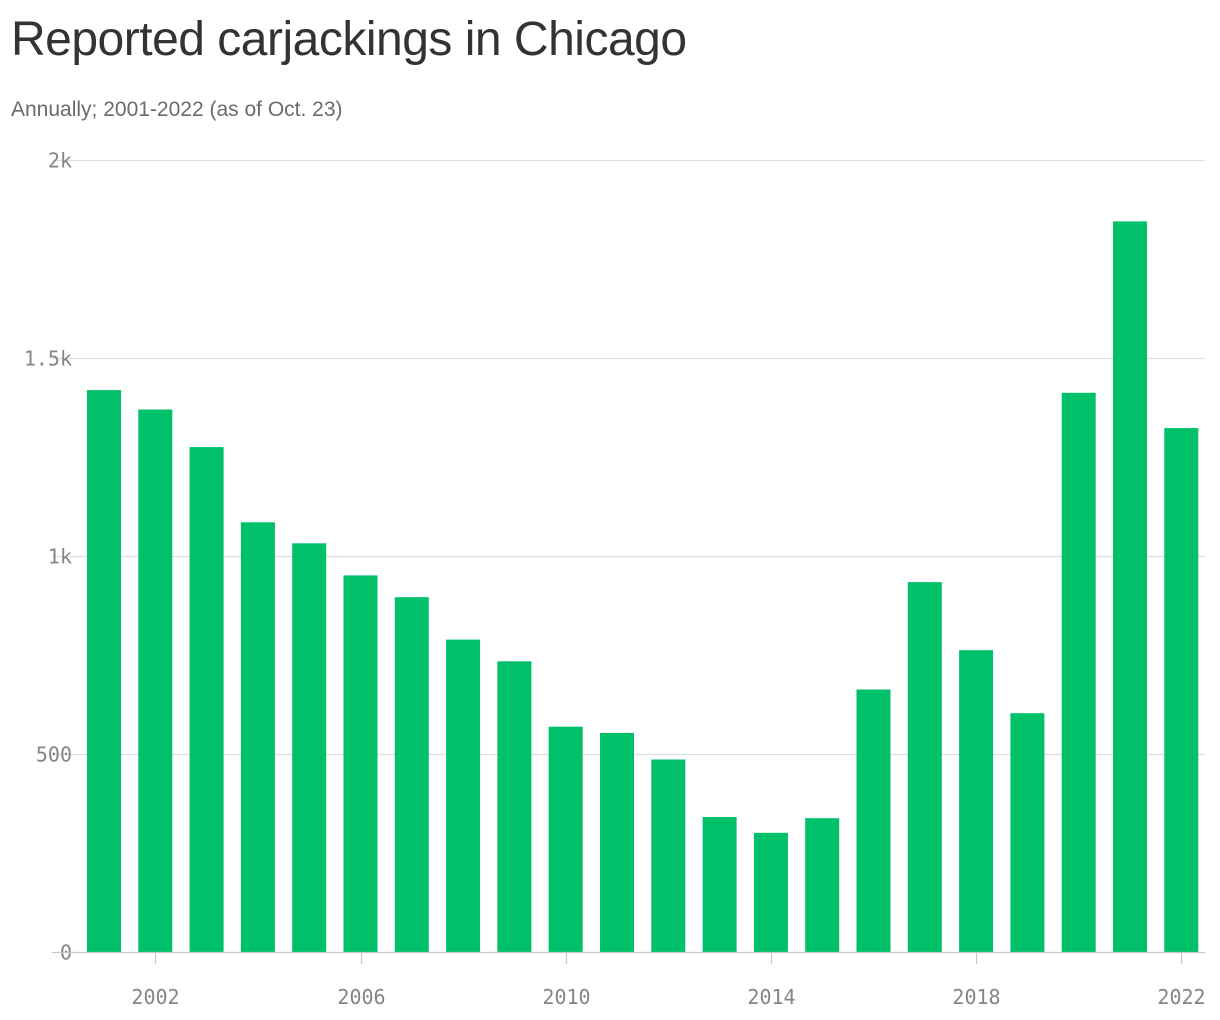 This screenshot has width=1220, height=1020. Describe the element at coordinates (360, 763) in the screenshot. I see `bar-2006` at that location.